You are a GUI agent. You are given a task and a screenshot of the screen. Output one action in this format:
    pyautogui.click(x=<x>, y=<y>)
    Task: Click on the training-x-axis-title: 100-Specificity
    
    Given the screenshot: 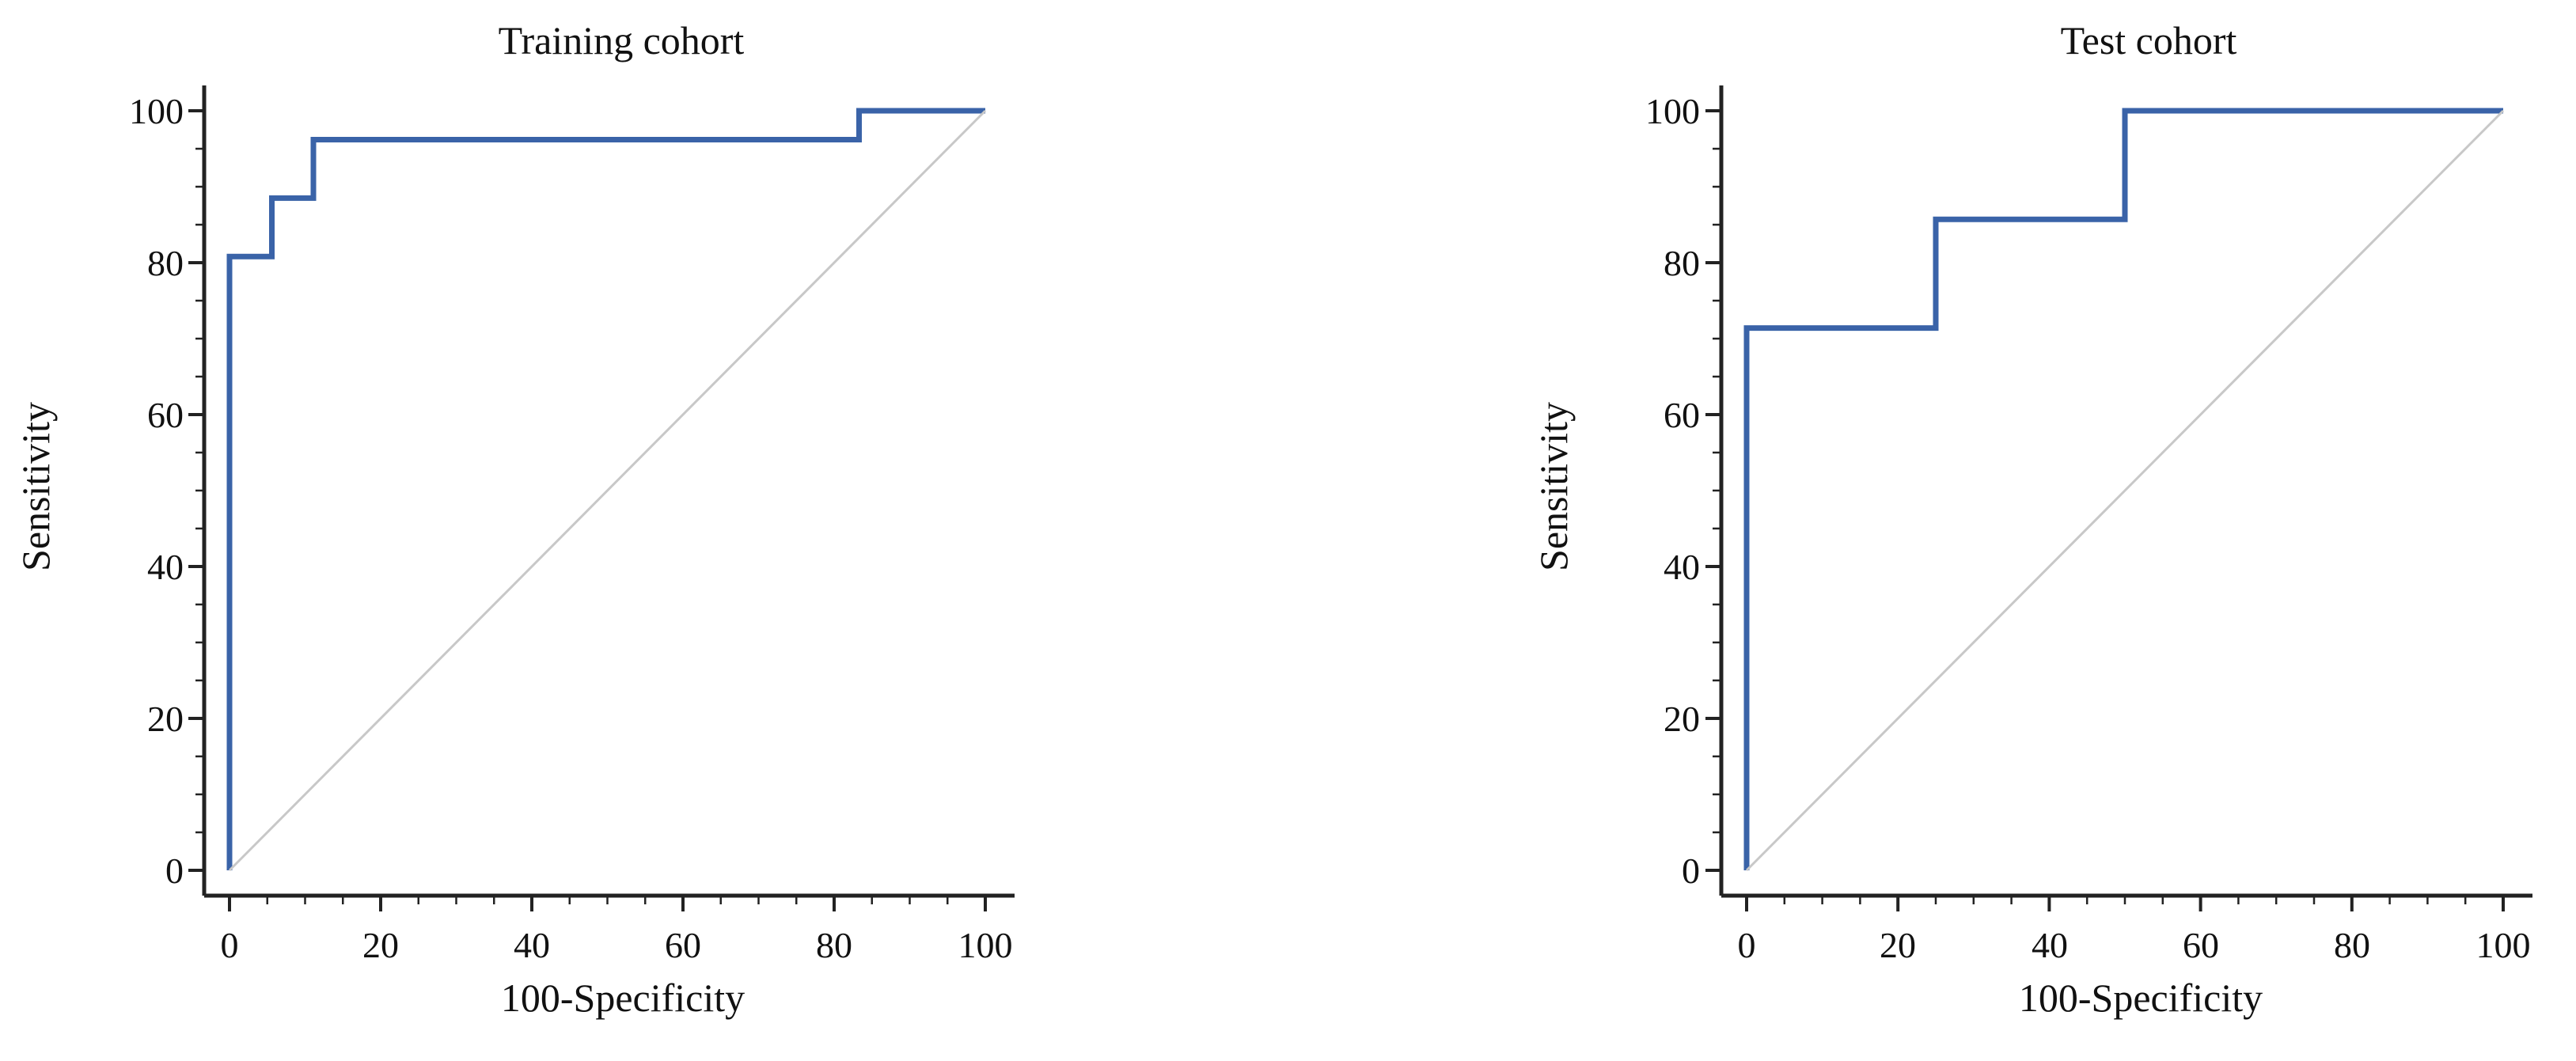 What is the action you would take?
    pyautogui.click(x=623, y=998)
    